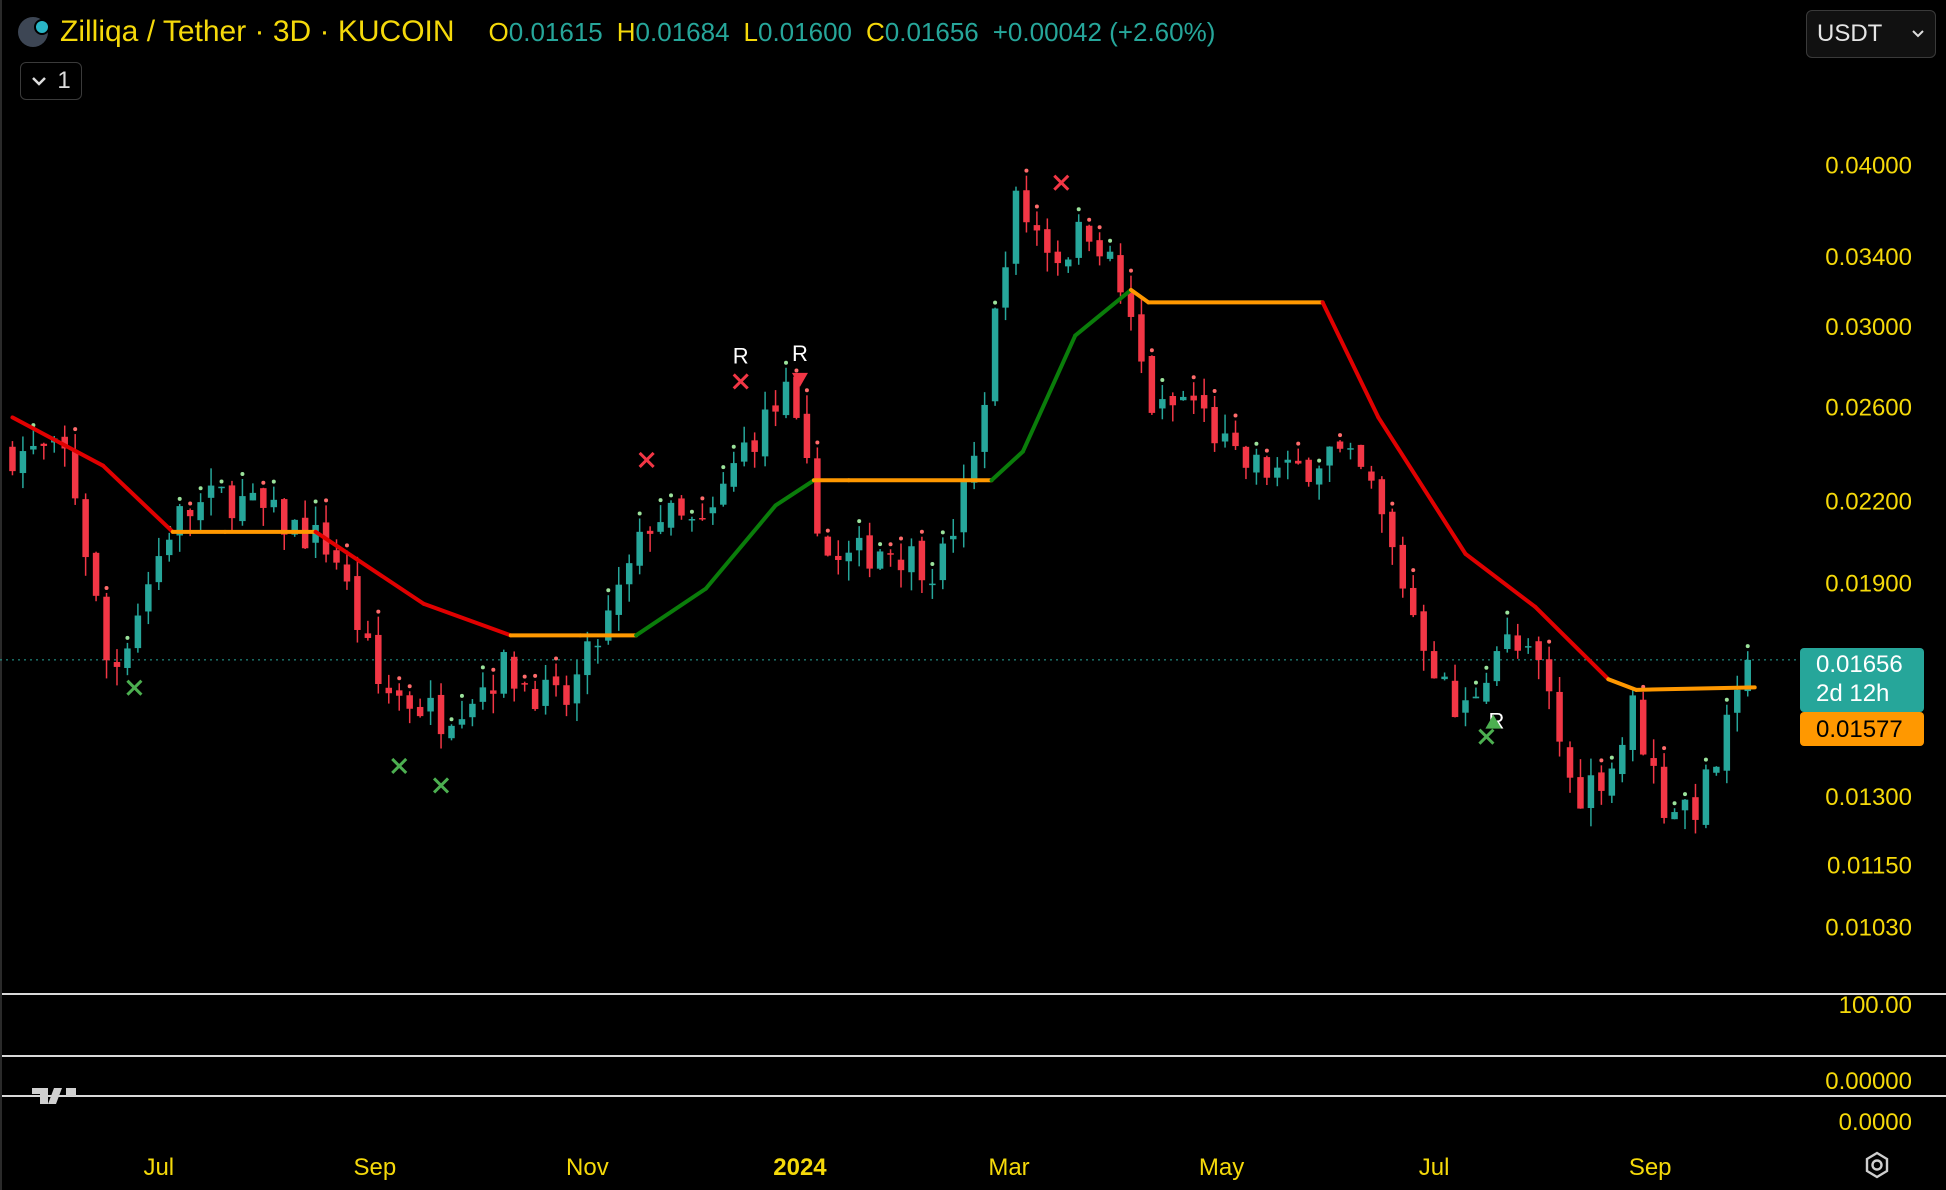 The image size is (1946, 1190). I want to click on high-value: 0.01684, so click(682, 31).